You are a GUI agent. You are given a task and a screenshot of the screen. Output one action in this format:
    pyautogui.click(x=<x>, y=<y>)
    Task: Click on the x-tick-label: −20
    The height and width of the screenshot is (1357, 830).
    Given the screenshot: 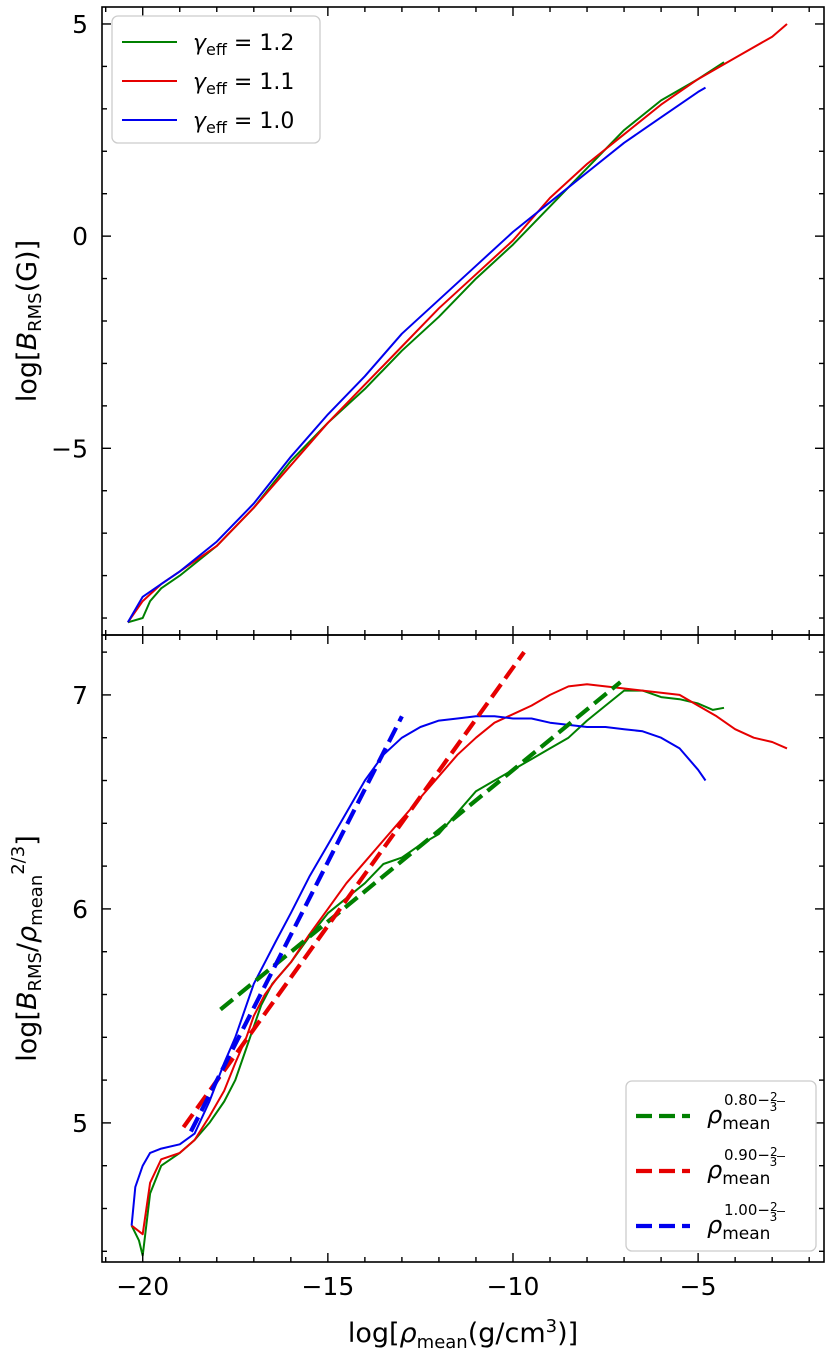 What is the action you would take?
    pyautogui.click(x=142, y=1286)
    